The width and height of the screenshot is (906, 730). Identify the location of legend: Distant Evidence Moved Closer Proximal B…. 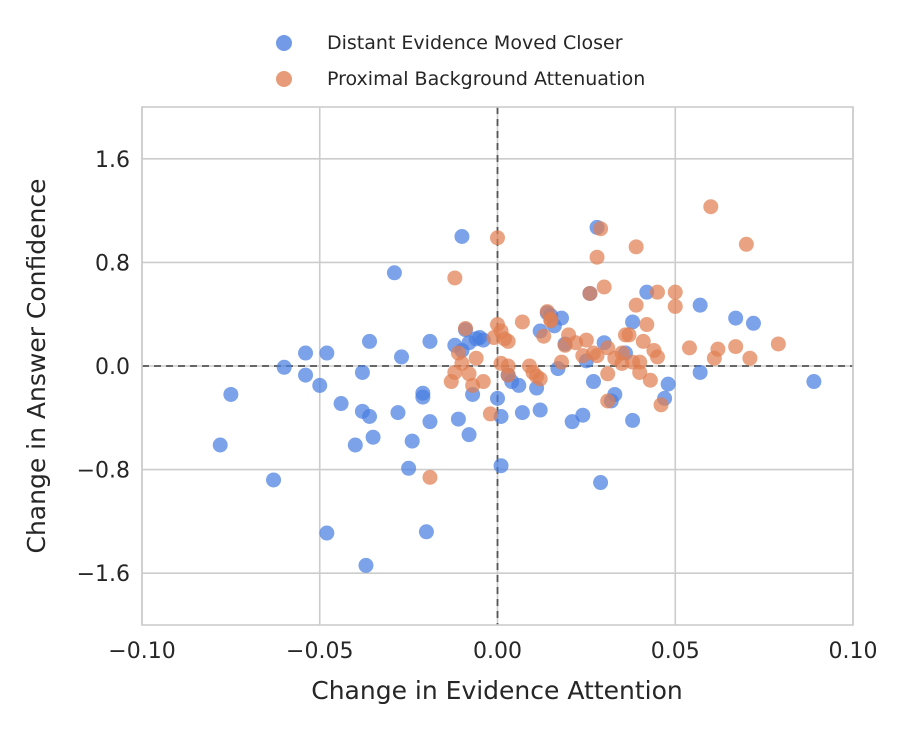
(460, 61).